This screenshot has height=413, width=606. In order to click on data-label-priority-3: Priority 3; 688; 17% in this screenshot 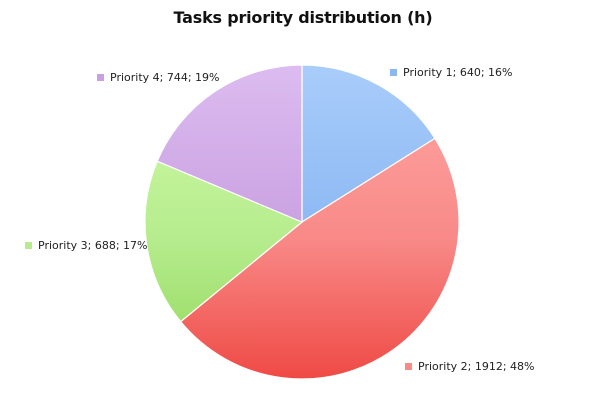, I will do `click(93, 245)`.